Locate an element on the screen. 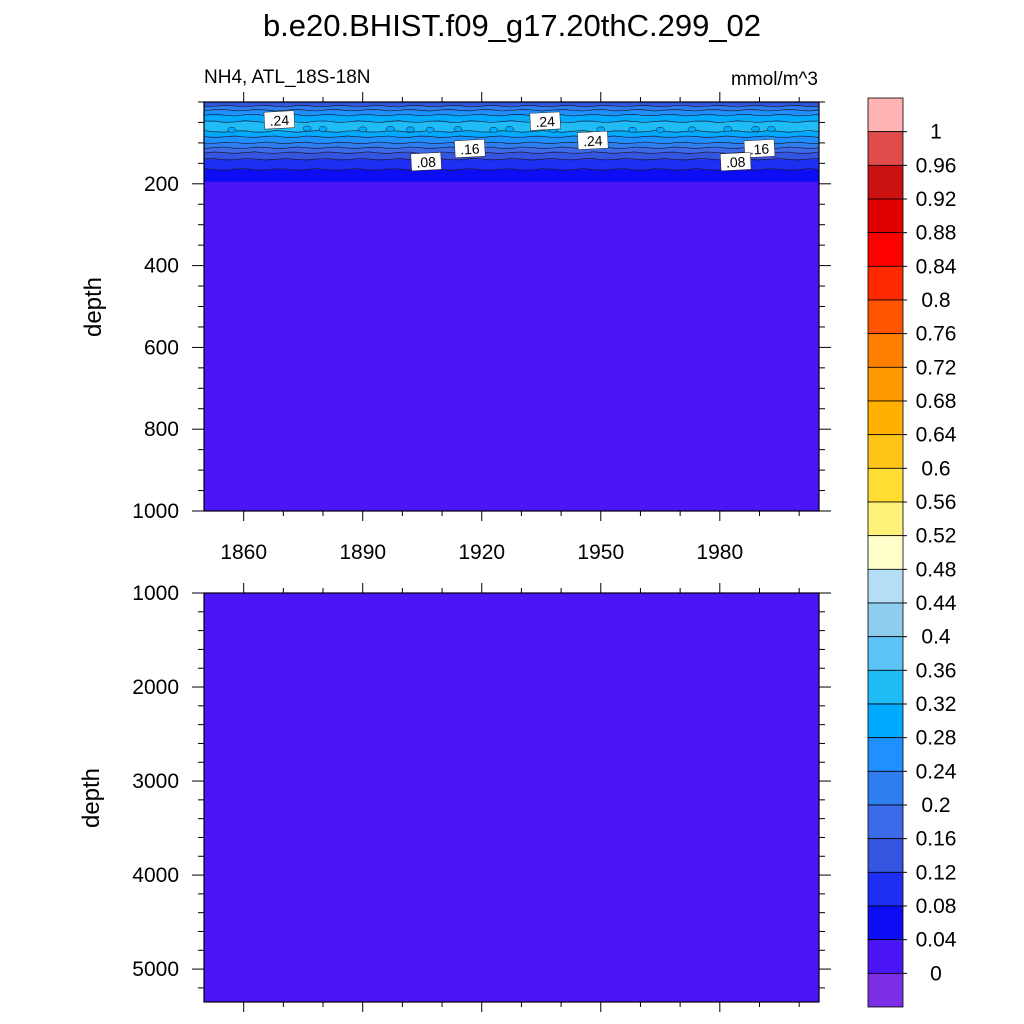 The width and height of the screenshot is (1024, 1024). colorbar-label: 0.72 is located at coordinates (936, 367).